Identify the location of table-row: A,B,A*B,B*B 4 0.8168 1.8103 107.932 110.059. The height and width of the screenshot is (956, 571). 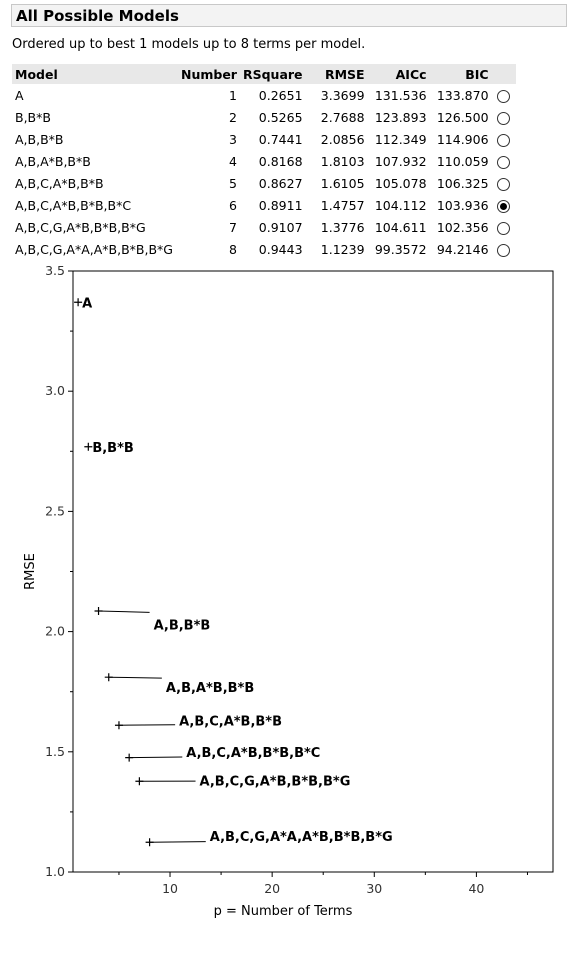
(264, 161).